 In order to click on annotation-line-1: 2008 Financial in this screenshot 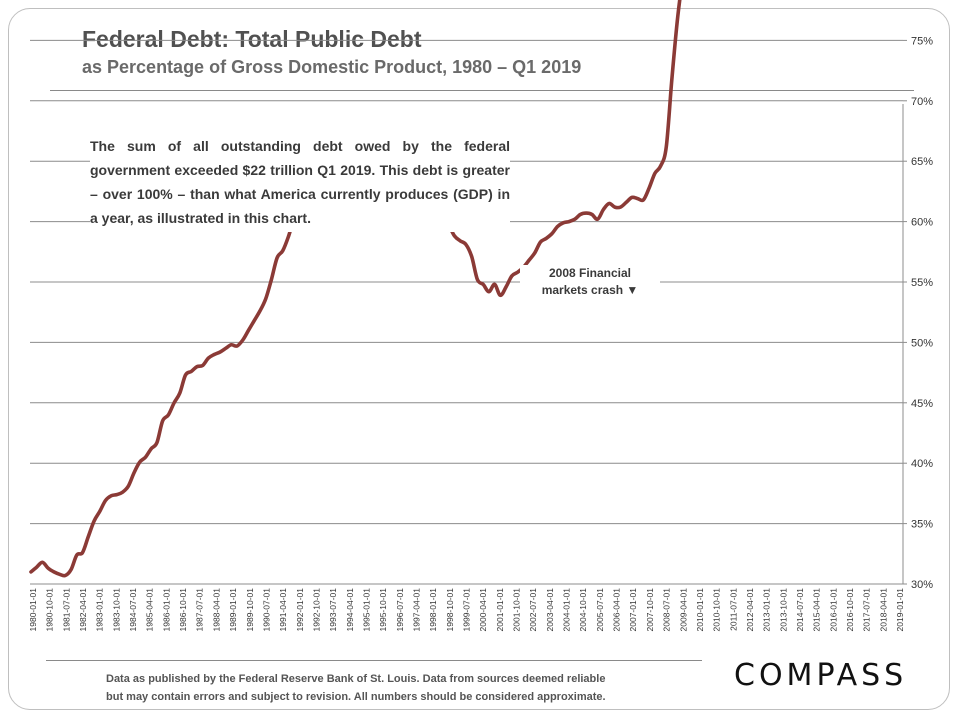, I will do `click(590, 273)`.